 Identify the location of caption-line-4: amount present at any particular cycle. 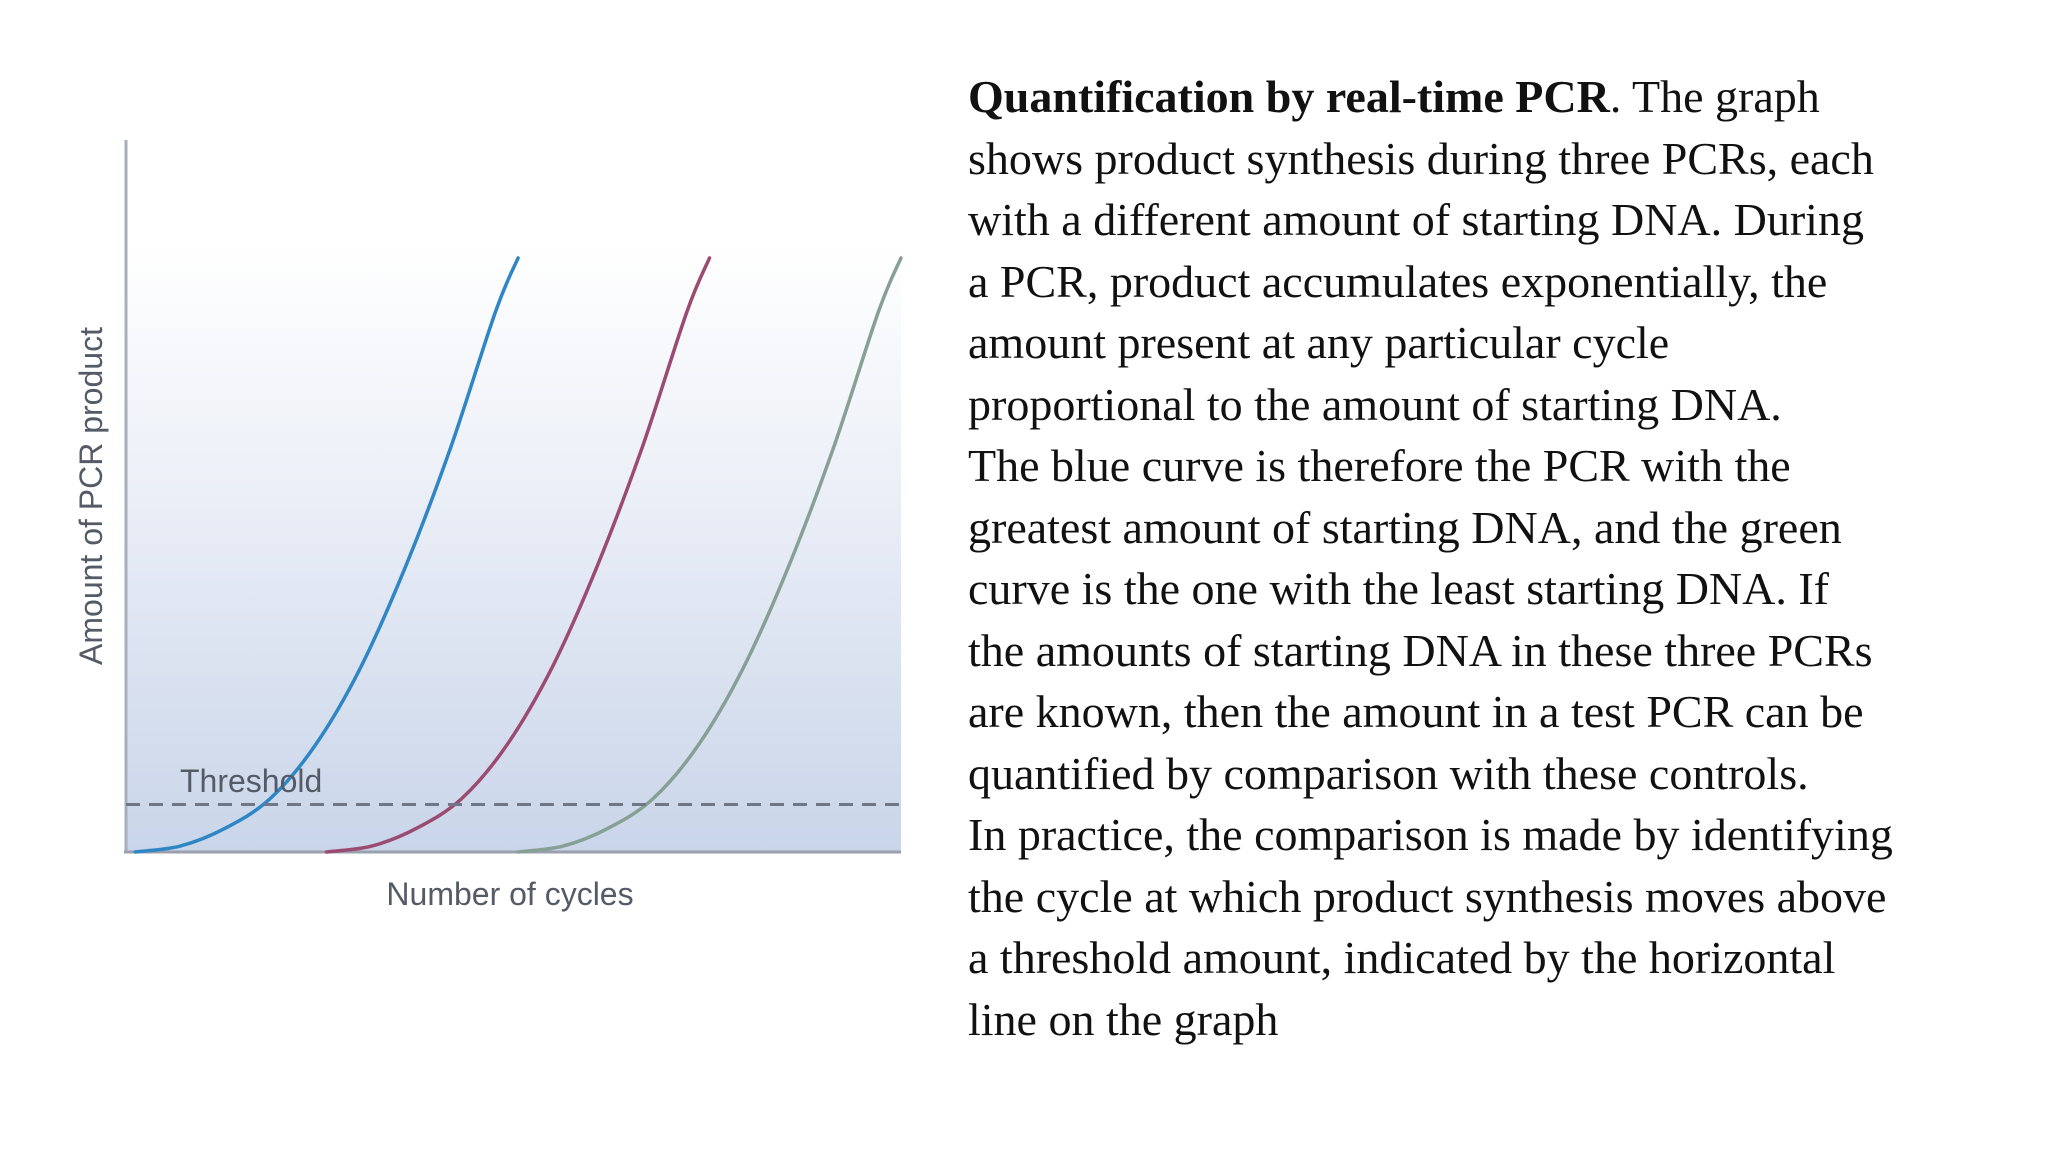
(1319, 342).